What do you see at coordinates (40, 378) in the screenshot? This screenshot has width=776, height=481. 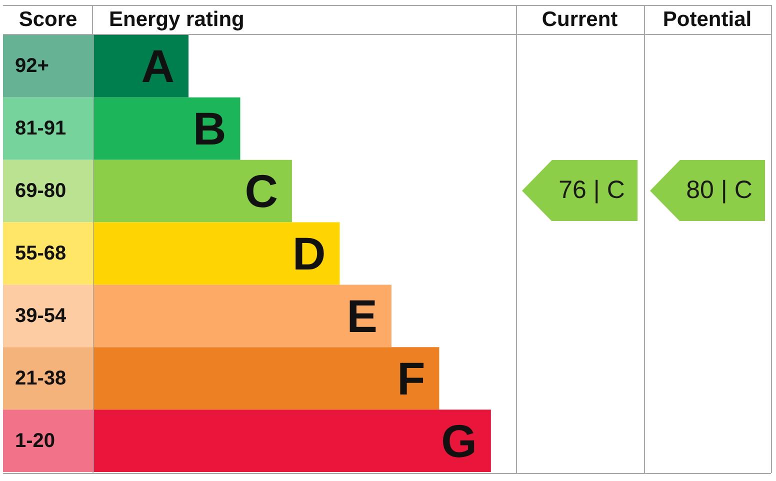 I see `y-tick-label: 21-38` at bounding box center [40, 378].